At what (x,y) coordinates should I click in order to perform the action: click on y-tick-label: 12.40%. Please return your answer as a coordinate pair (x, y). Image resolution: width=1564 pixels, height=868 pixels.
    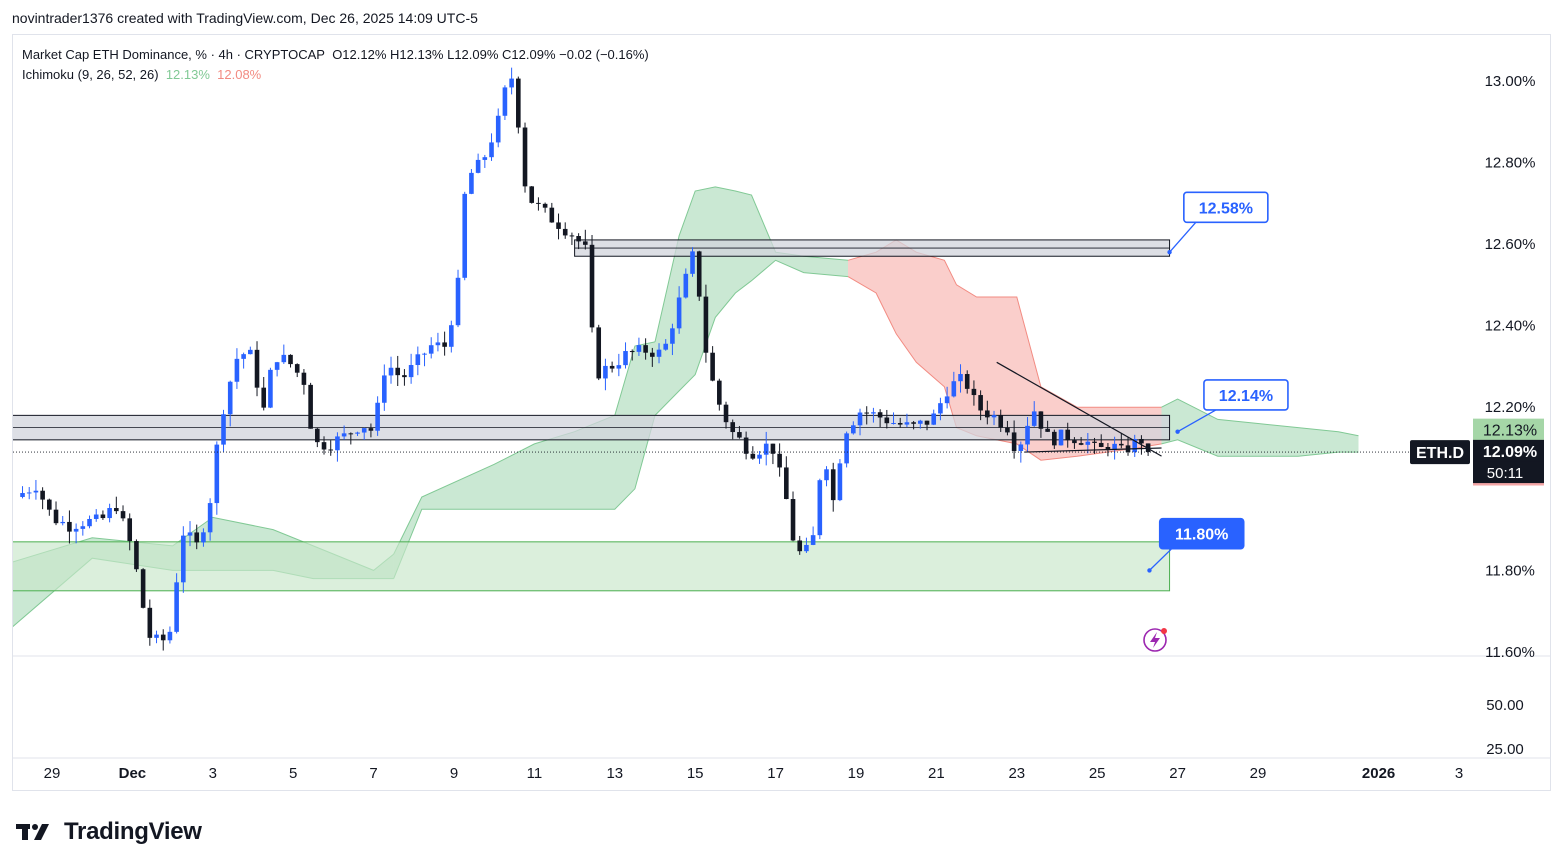
    Looking at the image, I should click on (1510, 326).